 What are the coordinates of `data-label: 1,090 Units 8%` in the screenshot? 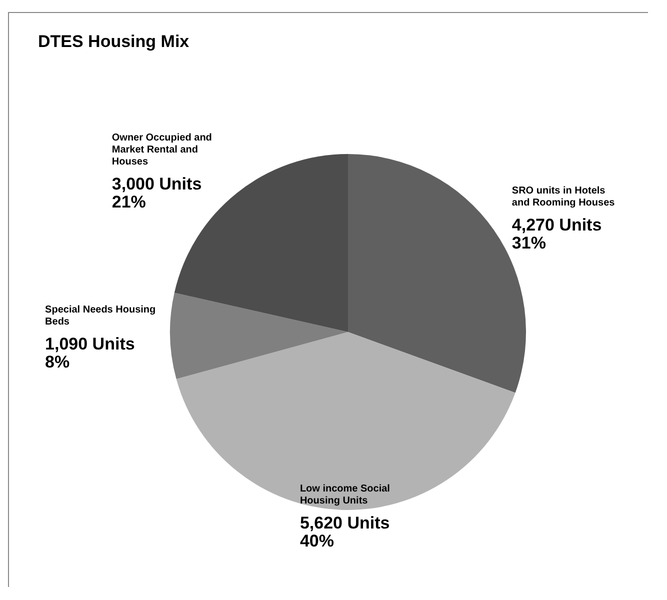 It's located at (90, 353).